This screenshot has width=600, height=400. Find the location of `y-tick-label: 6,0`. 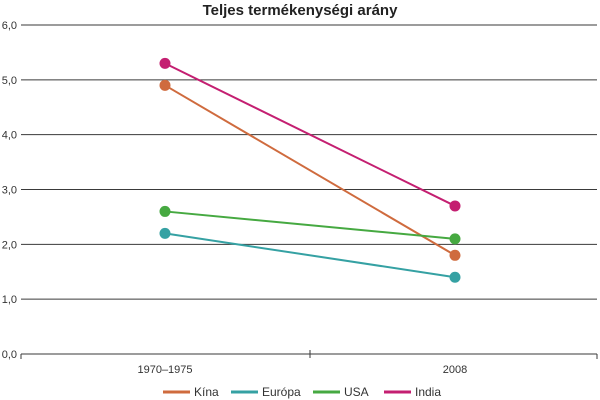

y-tick-label: 6,0 is located at coordinates (9, 26).